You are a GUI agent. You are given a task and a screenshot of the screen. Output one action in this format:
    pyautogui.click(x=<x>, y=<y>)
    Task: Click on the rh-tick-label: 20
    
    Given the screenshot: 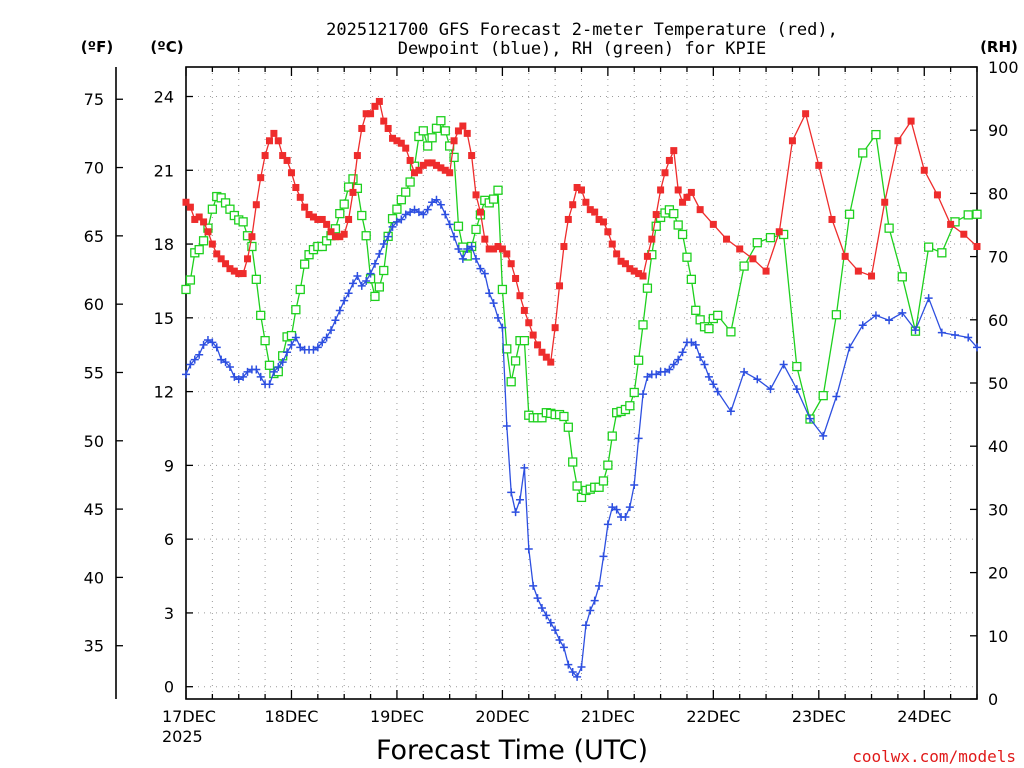 What is the action you would take?
    pyautogui.click(x=998, y=573)
    